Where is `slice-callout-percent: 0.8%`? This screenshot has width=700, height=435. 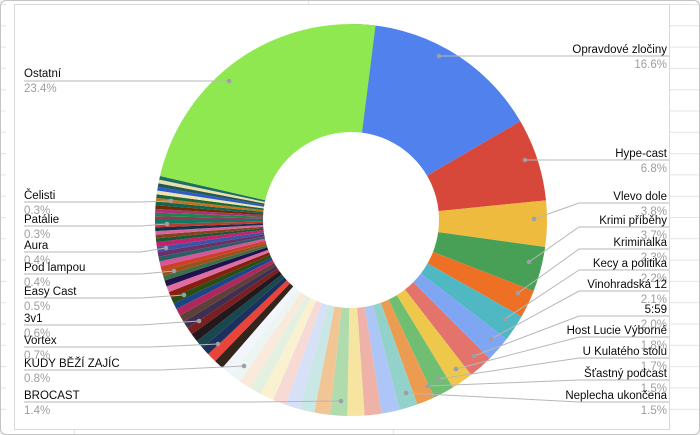
slice-callout-percent: 0.8% is located at coordinates (37, 379).